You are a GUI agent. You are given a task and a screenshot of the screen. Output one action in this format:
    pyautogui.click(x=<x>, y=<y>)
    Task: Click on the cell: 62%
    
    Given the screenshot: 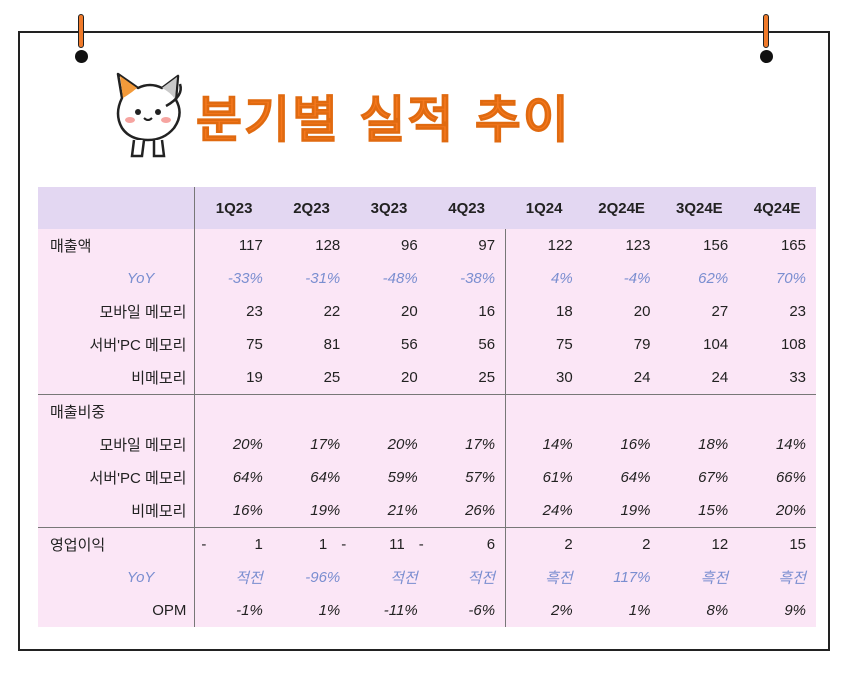 What is the action you would take?
    pyautogui.click(x=699, y=278)
    